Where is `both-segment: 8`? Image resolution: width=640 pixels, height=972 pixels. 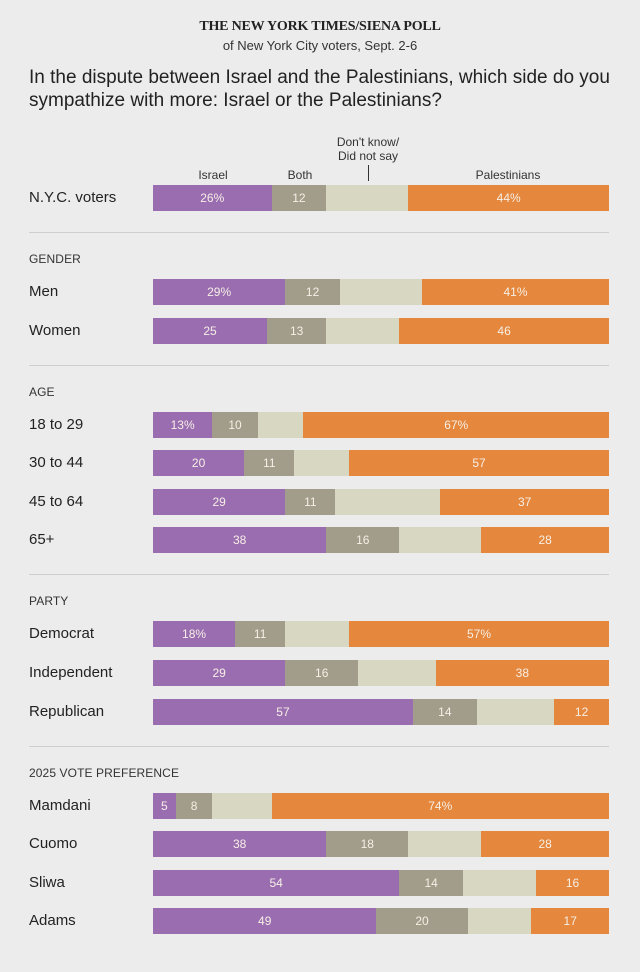
both-segment: 8 is located at coordinates (194, 805).